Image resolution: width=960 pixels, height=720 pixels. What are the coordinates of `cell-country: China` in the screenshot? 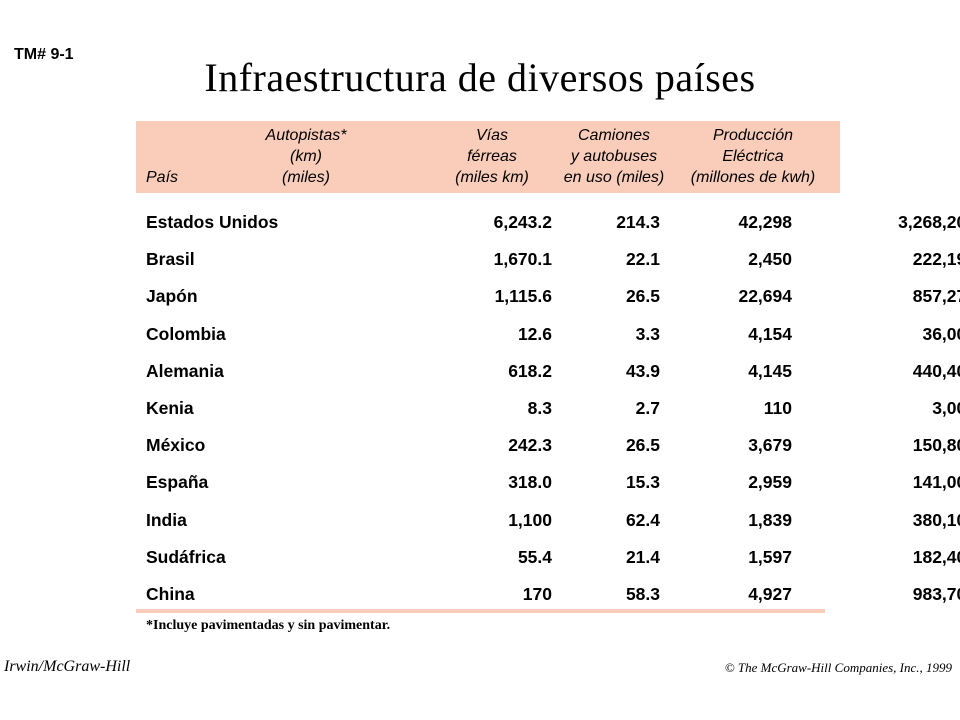 It's located at (170, 593).